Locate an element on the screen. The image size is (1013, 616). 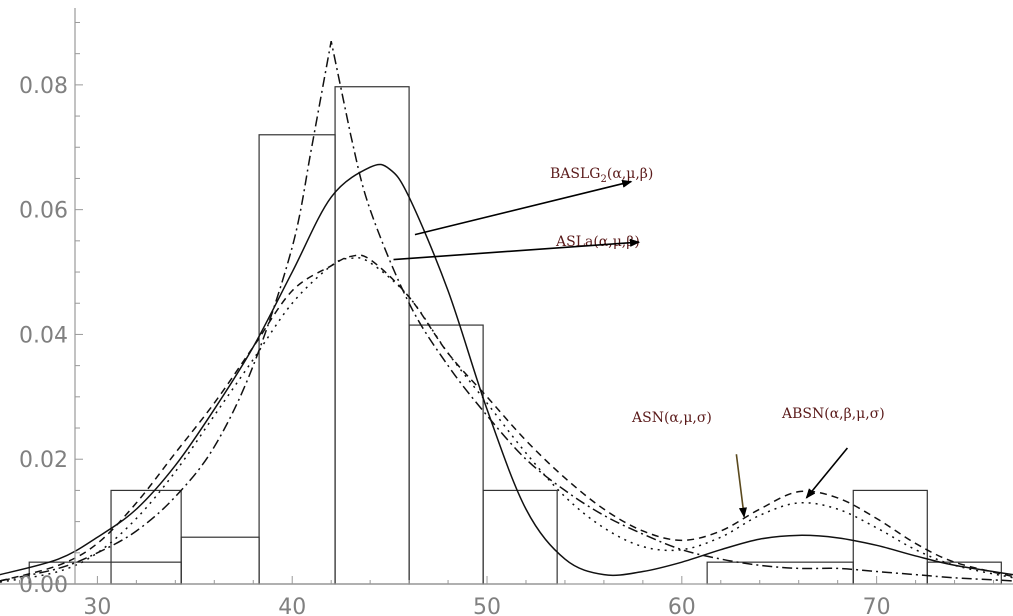
y-tick-label: 0.02 is located at coordinates (43, 460).